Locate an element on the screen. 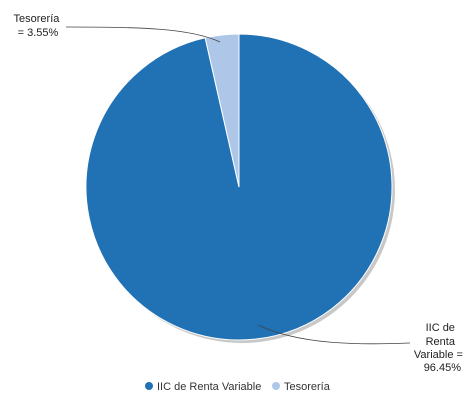  slice-label-iic-line1: IIC de is located at coordinates (440, 328).